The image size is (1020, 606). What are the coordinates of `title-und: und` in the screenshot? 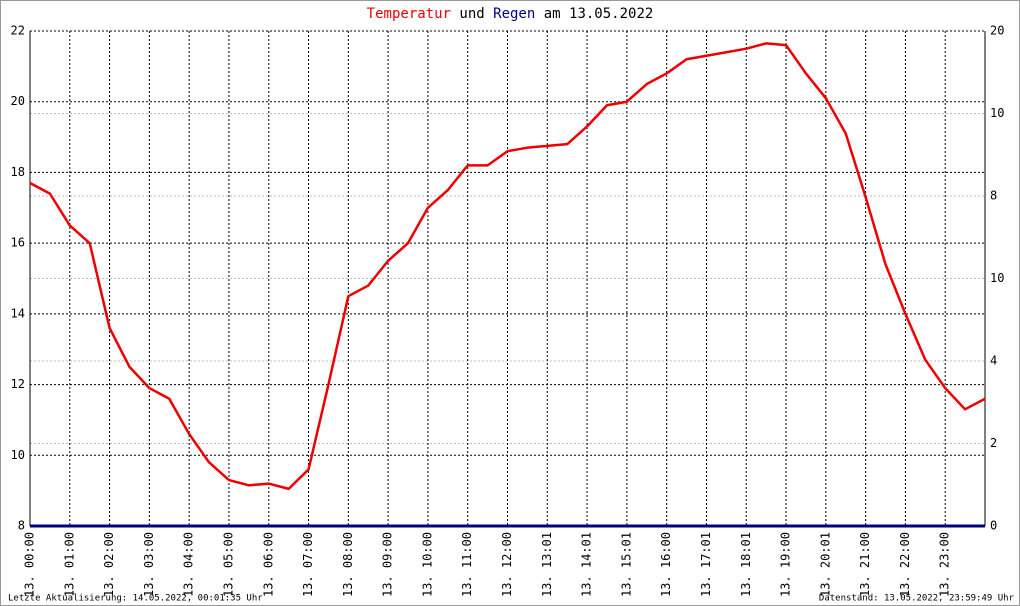 It's located at (471, 14).